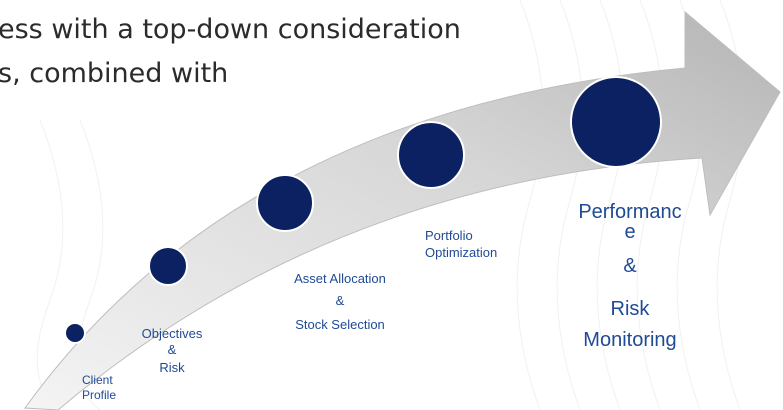 Image resolution: width=783 pixels, height=410 pixels. I want to click on step-label: Stock Selection, so click(340, 324).